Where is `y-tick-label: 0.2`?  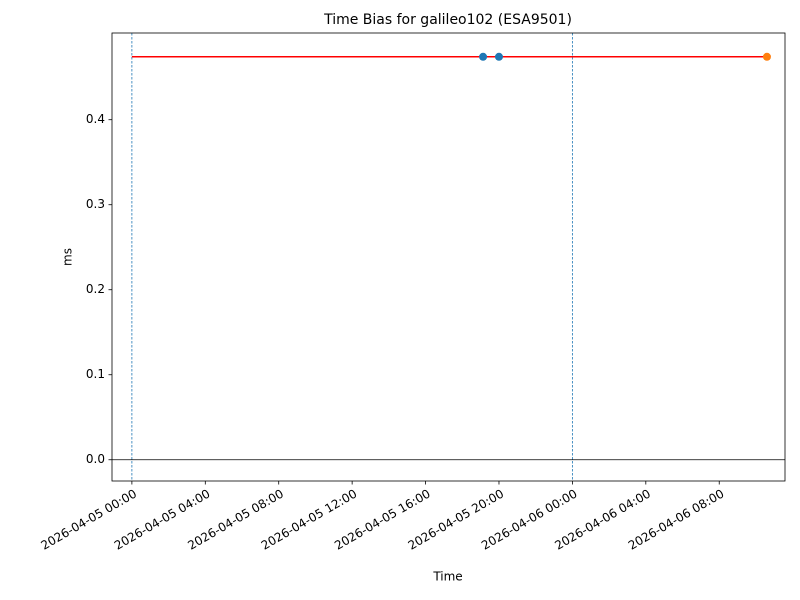
y-tick-label: 0.2 is located at coordinates (95, 289).